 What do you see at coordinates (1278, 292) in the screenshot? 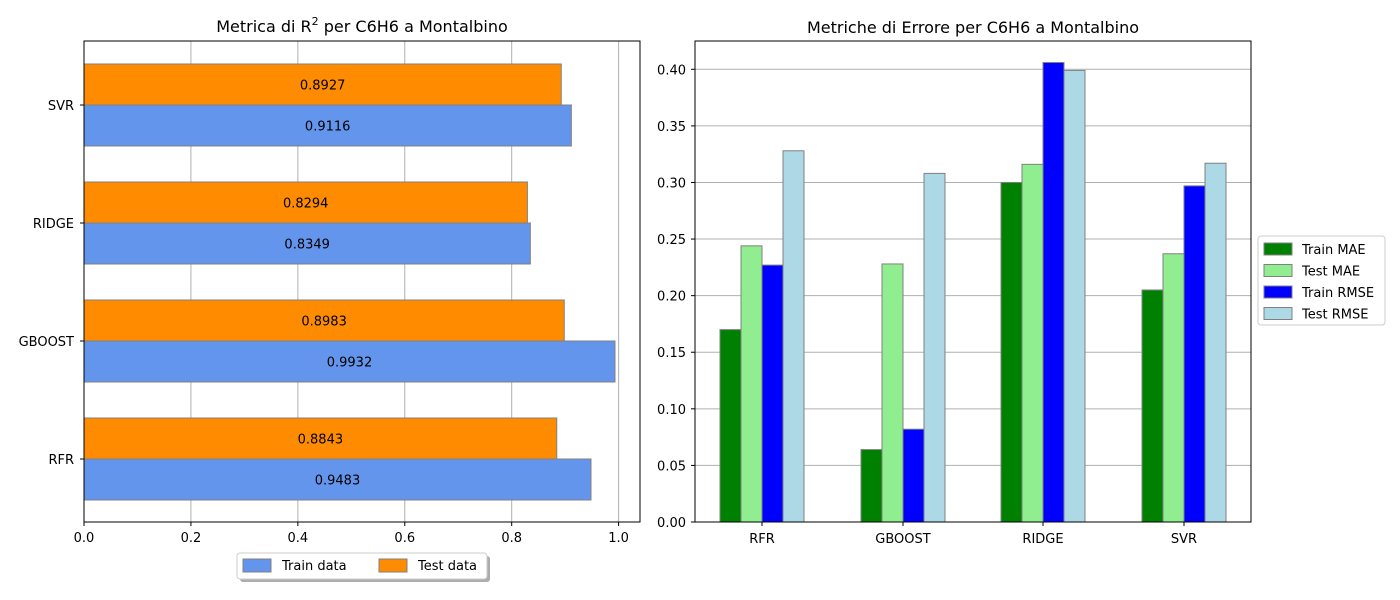
I see `legend-swatch-train-rmse` at bounding box center [1278, 292].